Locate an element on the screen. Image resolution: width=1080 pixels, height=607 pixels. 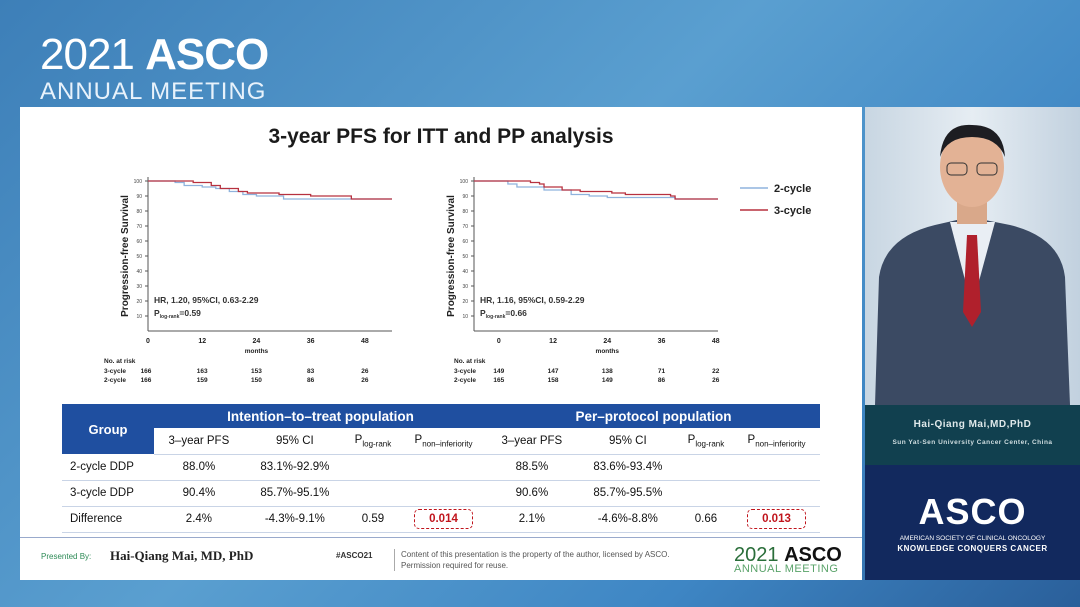
cell: -4.6%-8.8% is located at coordinates (627, 519).